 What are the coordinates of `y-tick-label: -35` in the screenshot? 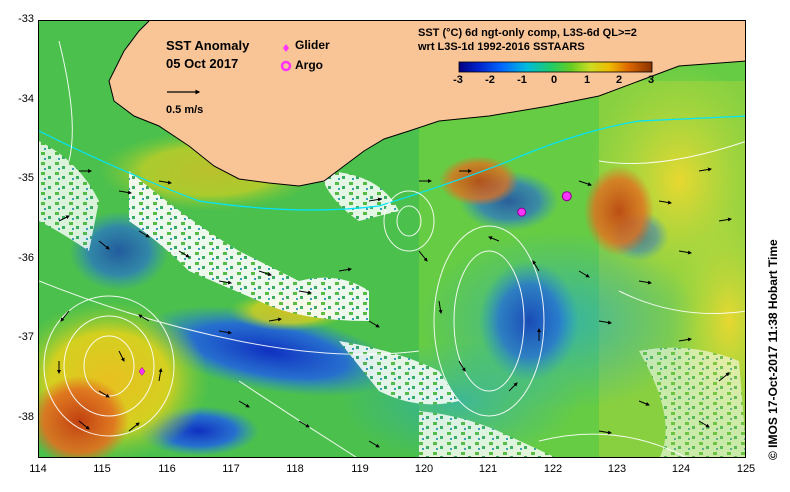 It's located at (26, 178).